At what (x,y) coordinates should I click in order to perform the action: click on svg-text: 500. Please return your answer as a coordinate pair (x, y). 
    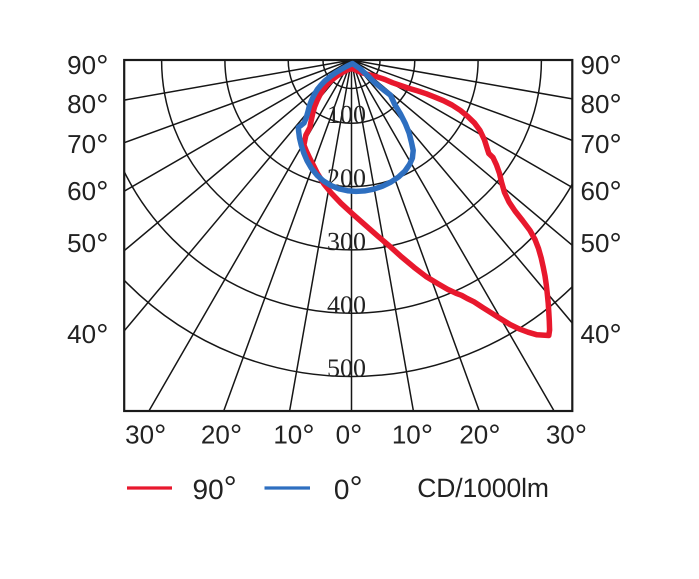
    Looking at the image, I should click on (346, 368).